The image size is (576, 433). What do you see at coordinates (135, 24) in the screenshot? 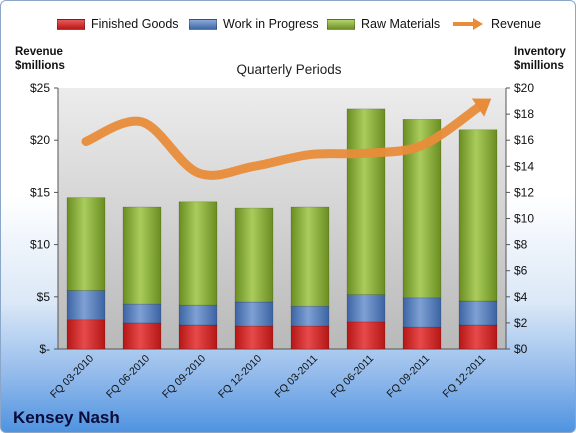
I see `legend-label-finished-goods: Finished Goods` at bounding box center [135, 24].